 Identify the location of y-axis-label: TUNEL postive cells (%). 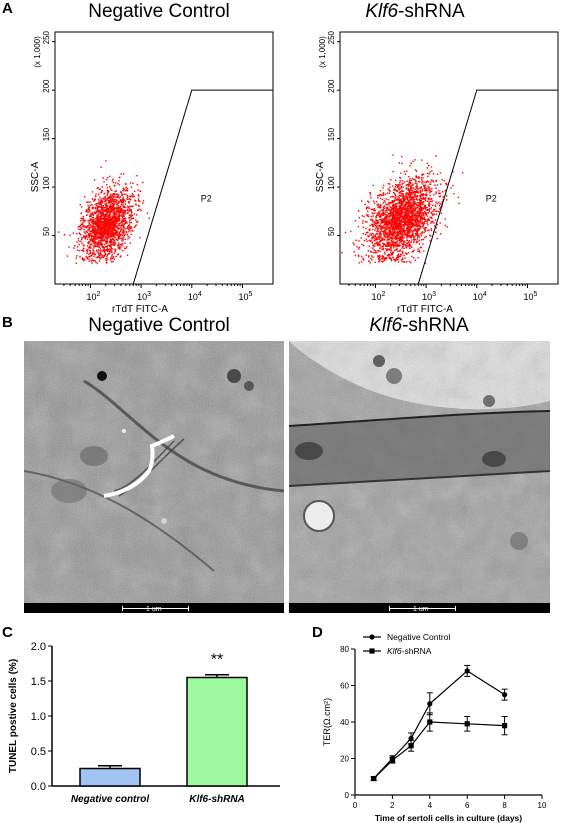
(13, 716).